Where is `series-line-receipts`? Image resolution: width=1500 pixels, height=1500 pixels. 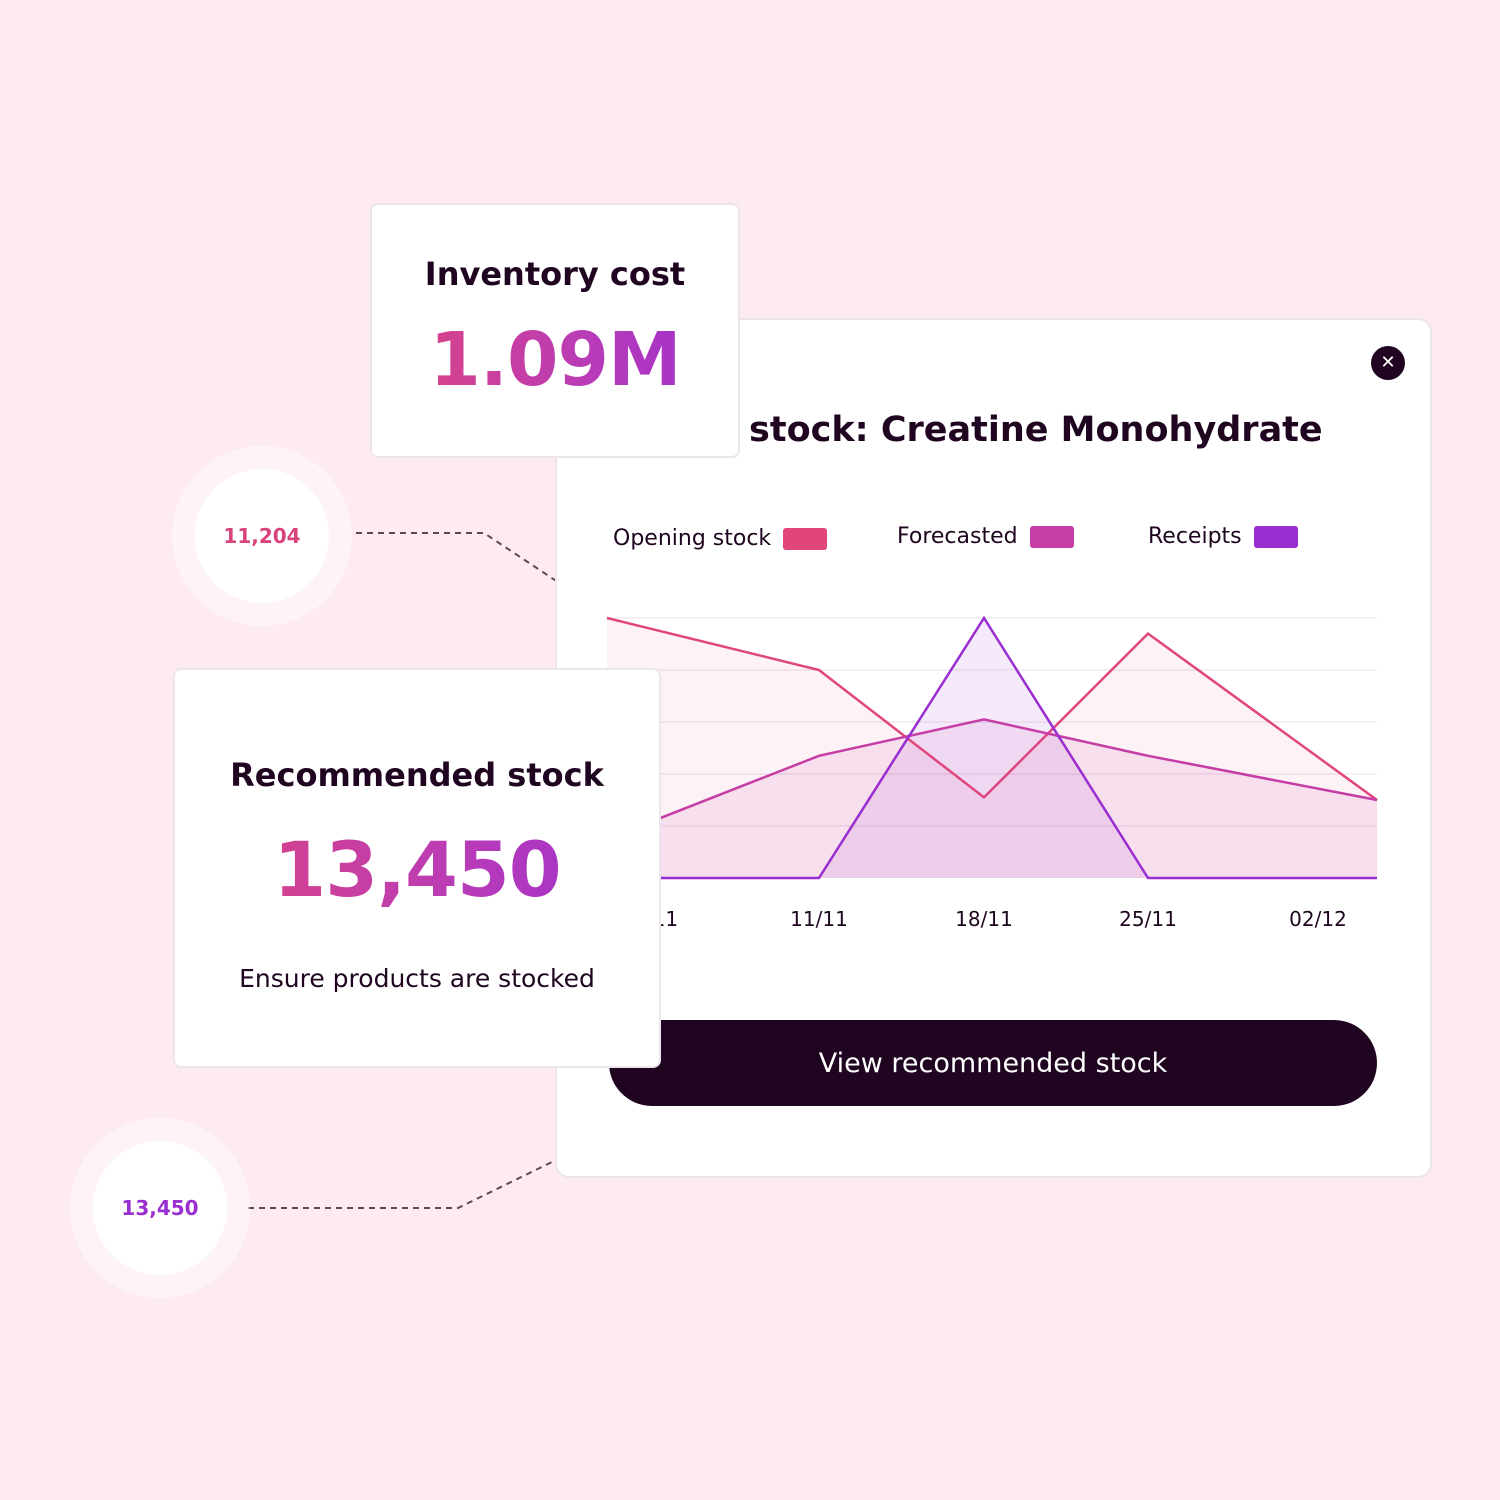 series-line-receipts is located at coordinates (992, 747).